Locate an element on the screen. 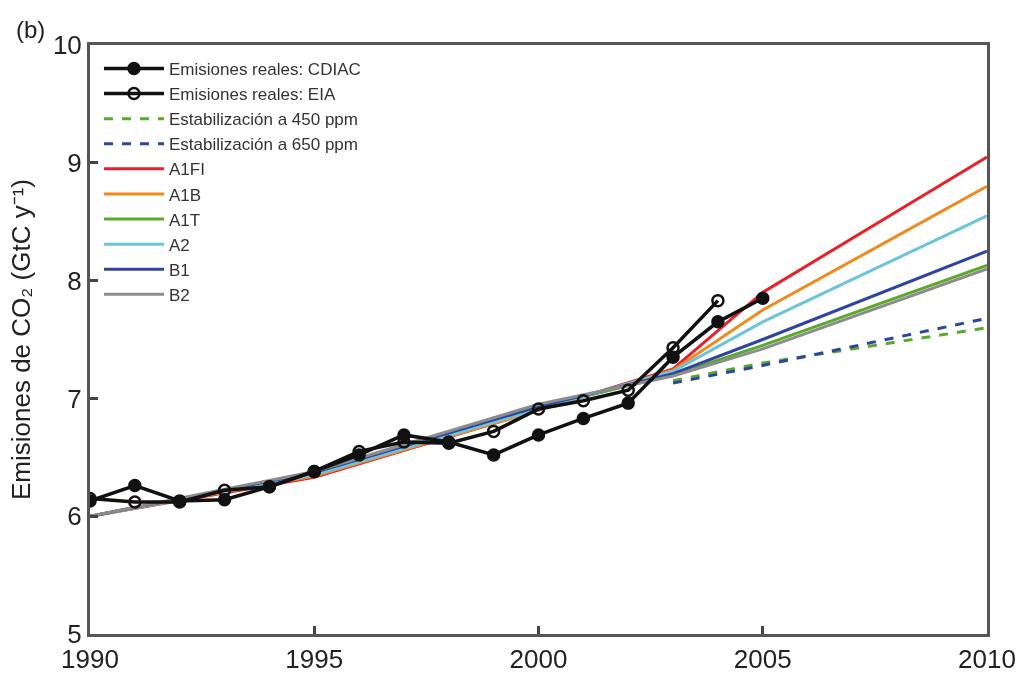 The image size is (1028, 686). legend-label: A1T is located at coordinates (184, 220).